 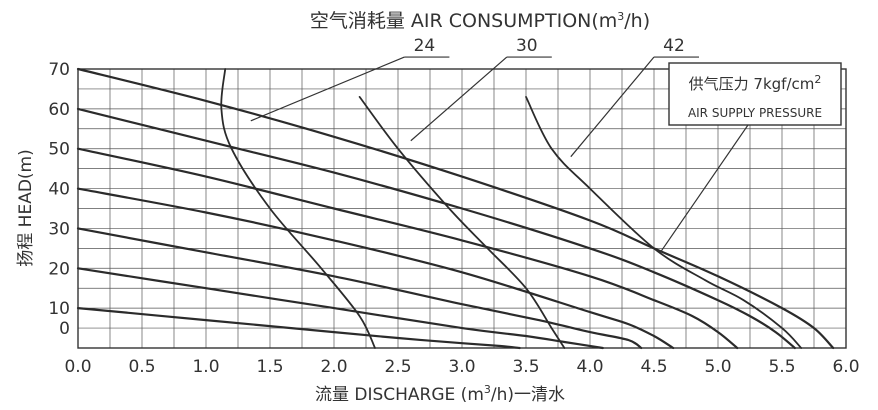 What do you see at coordinates (528, 395) in the screenshot?
I see `x-axis-label-end: /h)一清水` at bounding box center [528, 395].